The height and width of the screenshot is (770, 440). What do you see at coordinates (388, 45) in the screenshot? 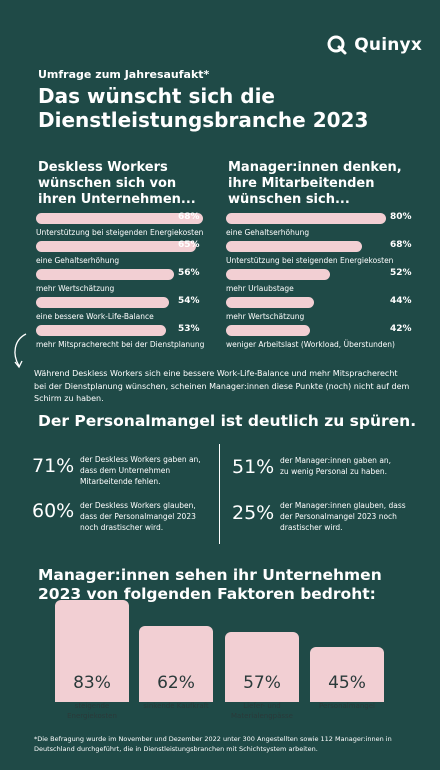
I see `brand-name: Quinyx` at bounding box center [388, 45].